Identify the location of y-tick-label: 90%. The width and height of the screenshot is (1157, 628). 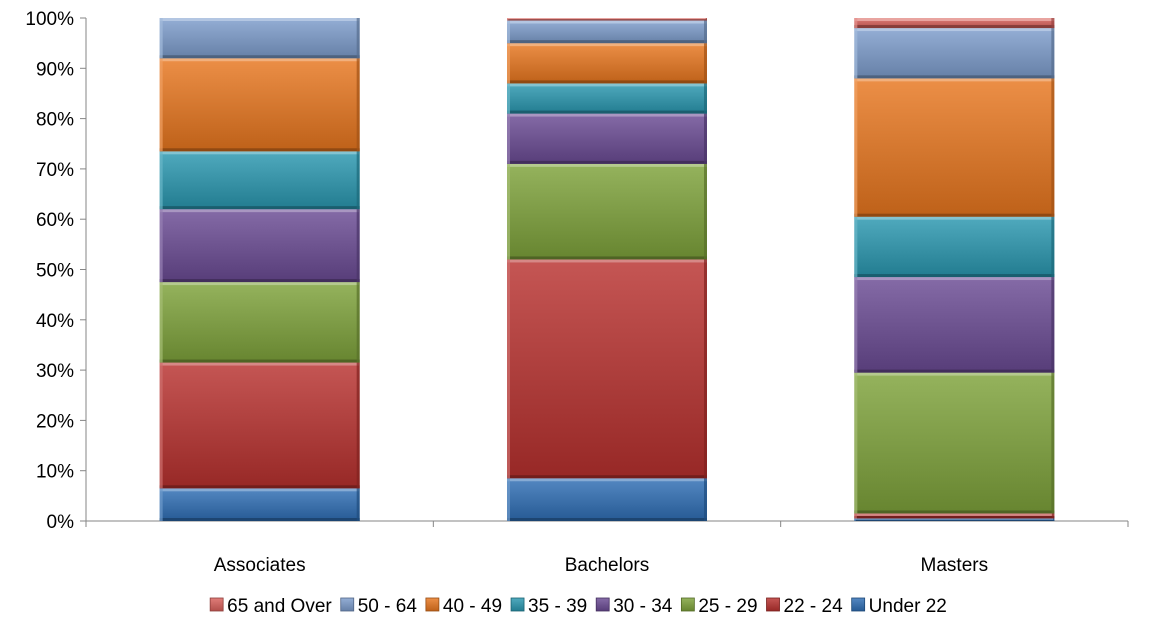
(55, 69).